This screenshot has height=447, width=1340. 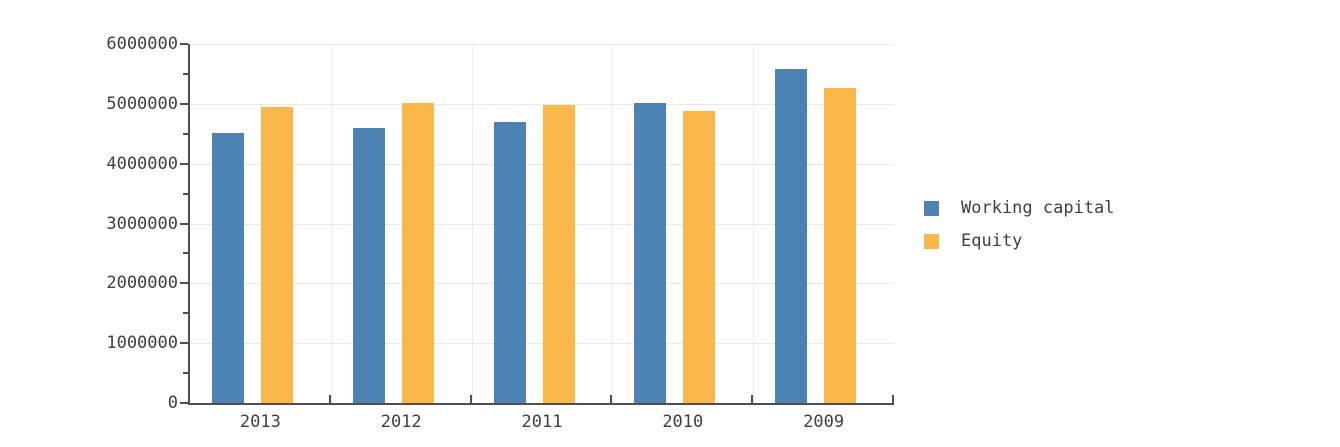 I want to click on bar-equity-2011, so click(x=558, y=254).